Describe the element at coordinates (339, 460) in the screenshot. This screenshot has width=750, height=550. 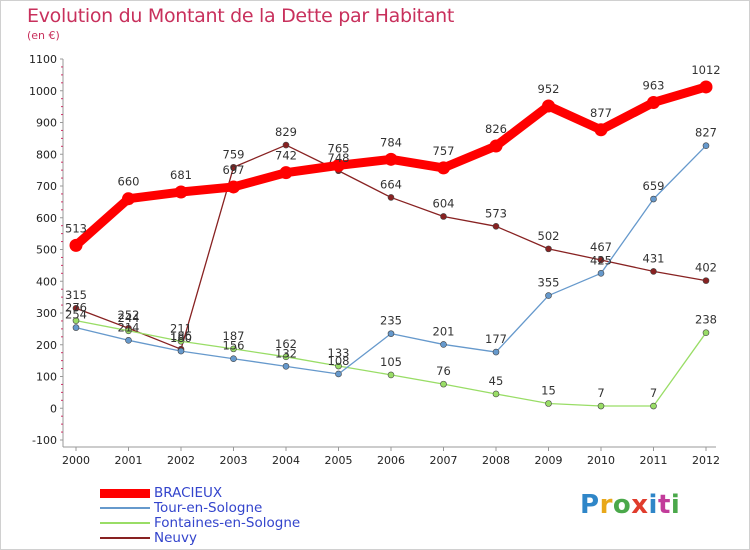
I see `x-tick-label: 2005` at that location.